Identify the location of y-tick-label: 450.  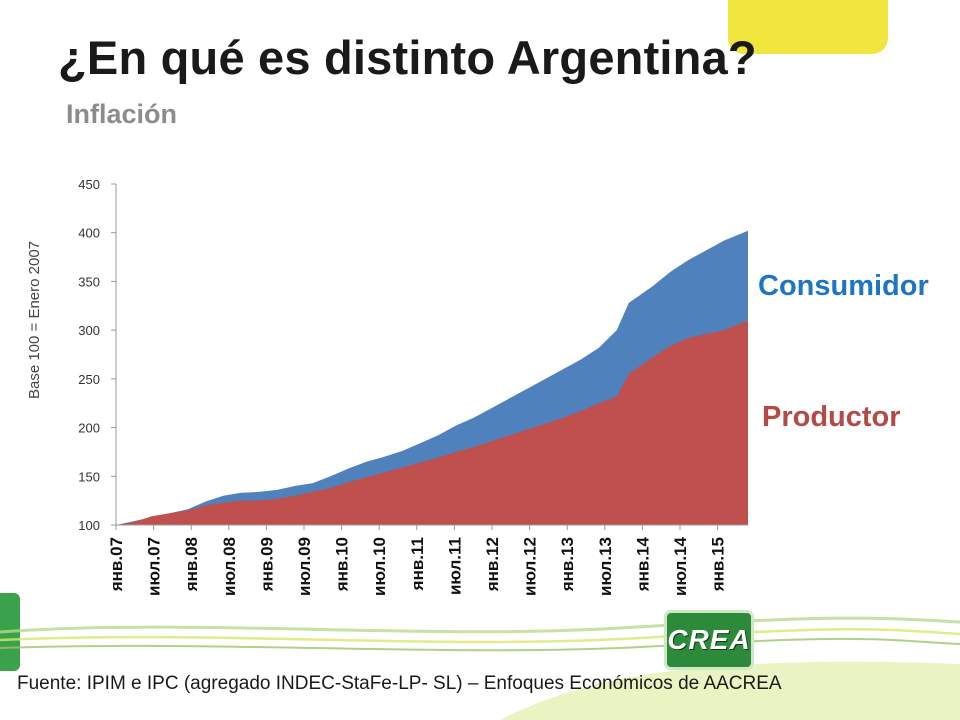
(89, 184).